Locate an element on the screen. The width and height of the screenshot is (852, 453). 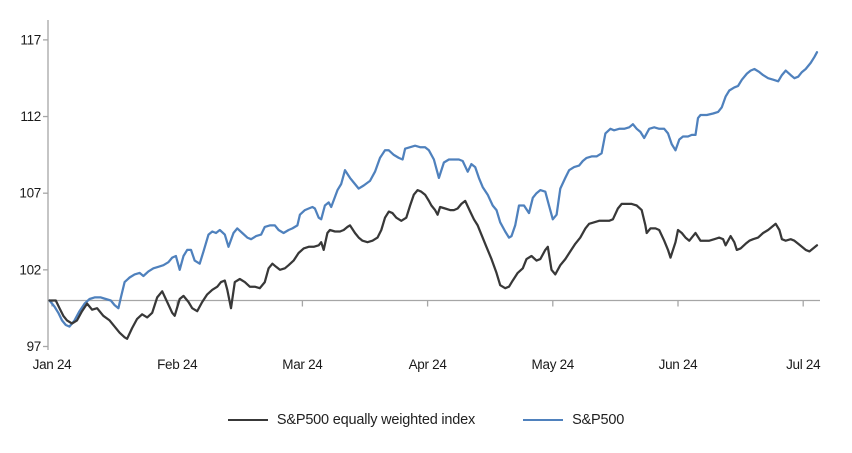
x-axis-tick-label: Jun 24 is located at coordinates (679, 364).